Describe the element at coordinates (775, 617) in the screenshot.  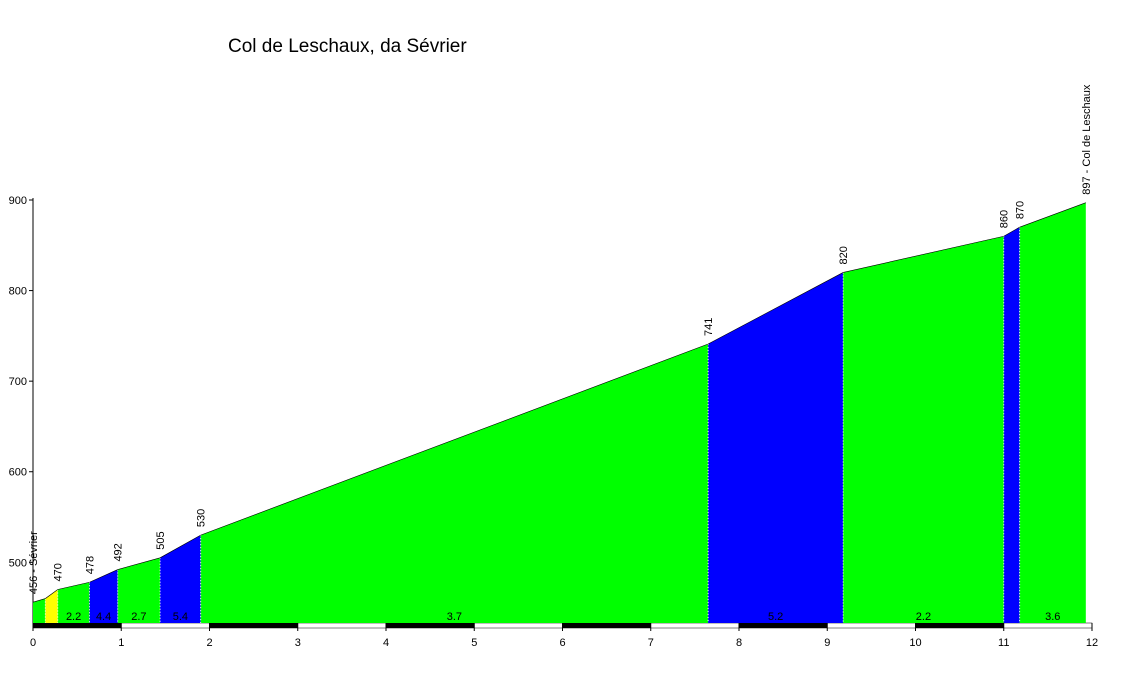
I see `grade-label: 5.2` at that location.